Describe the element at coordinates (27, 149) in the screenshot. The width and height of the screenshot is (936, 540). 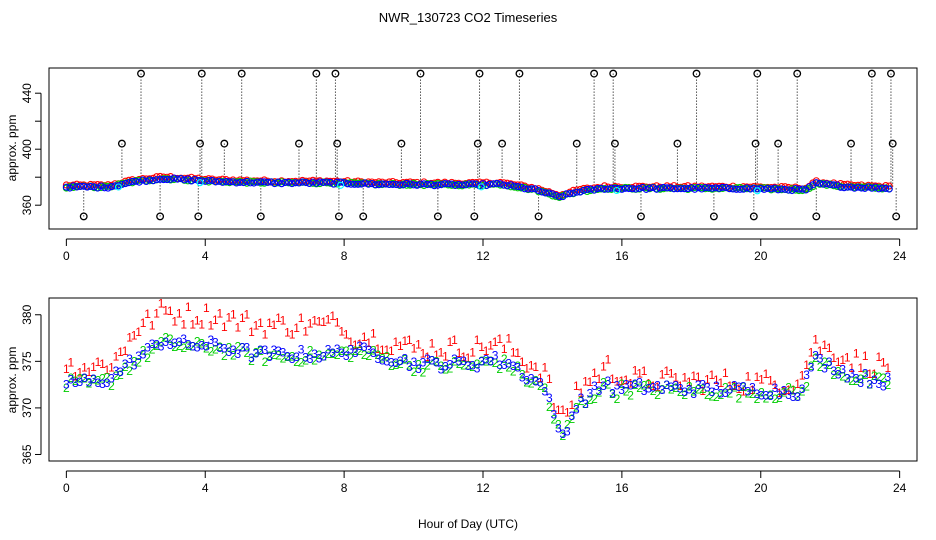
I see `y-tick-label: 400` at that location.